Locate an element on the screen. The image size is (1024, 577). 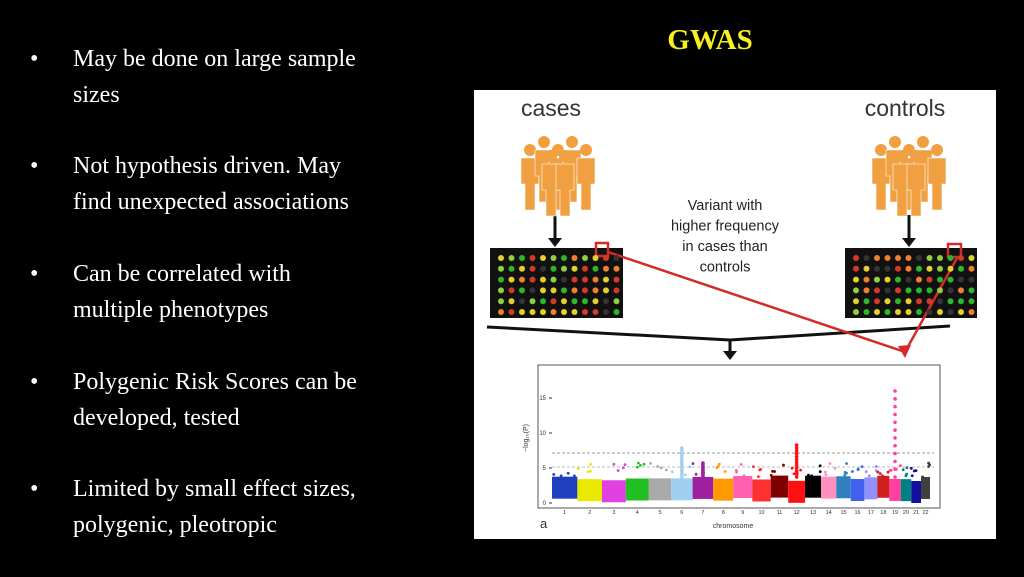
people-icon is located at coordinates (909, 176).